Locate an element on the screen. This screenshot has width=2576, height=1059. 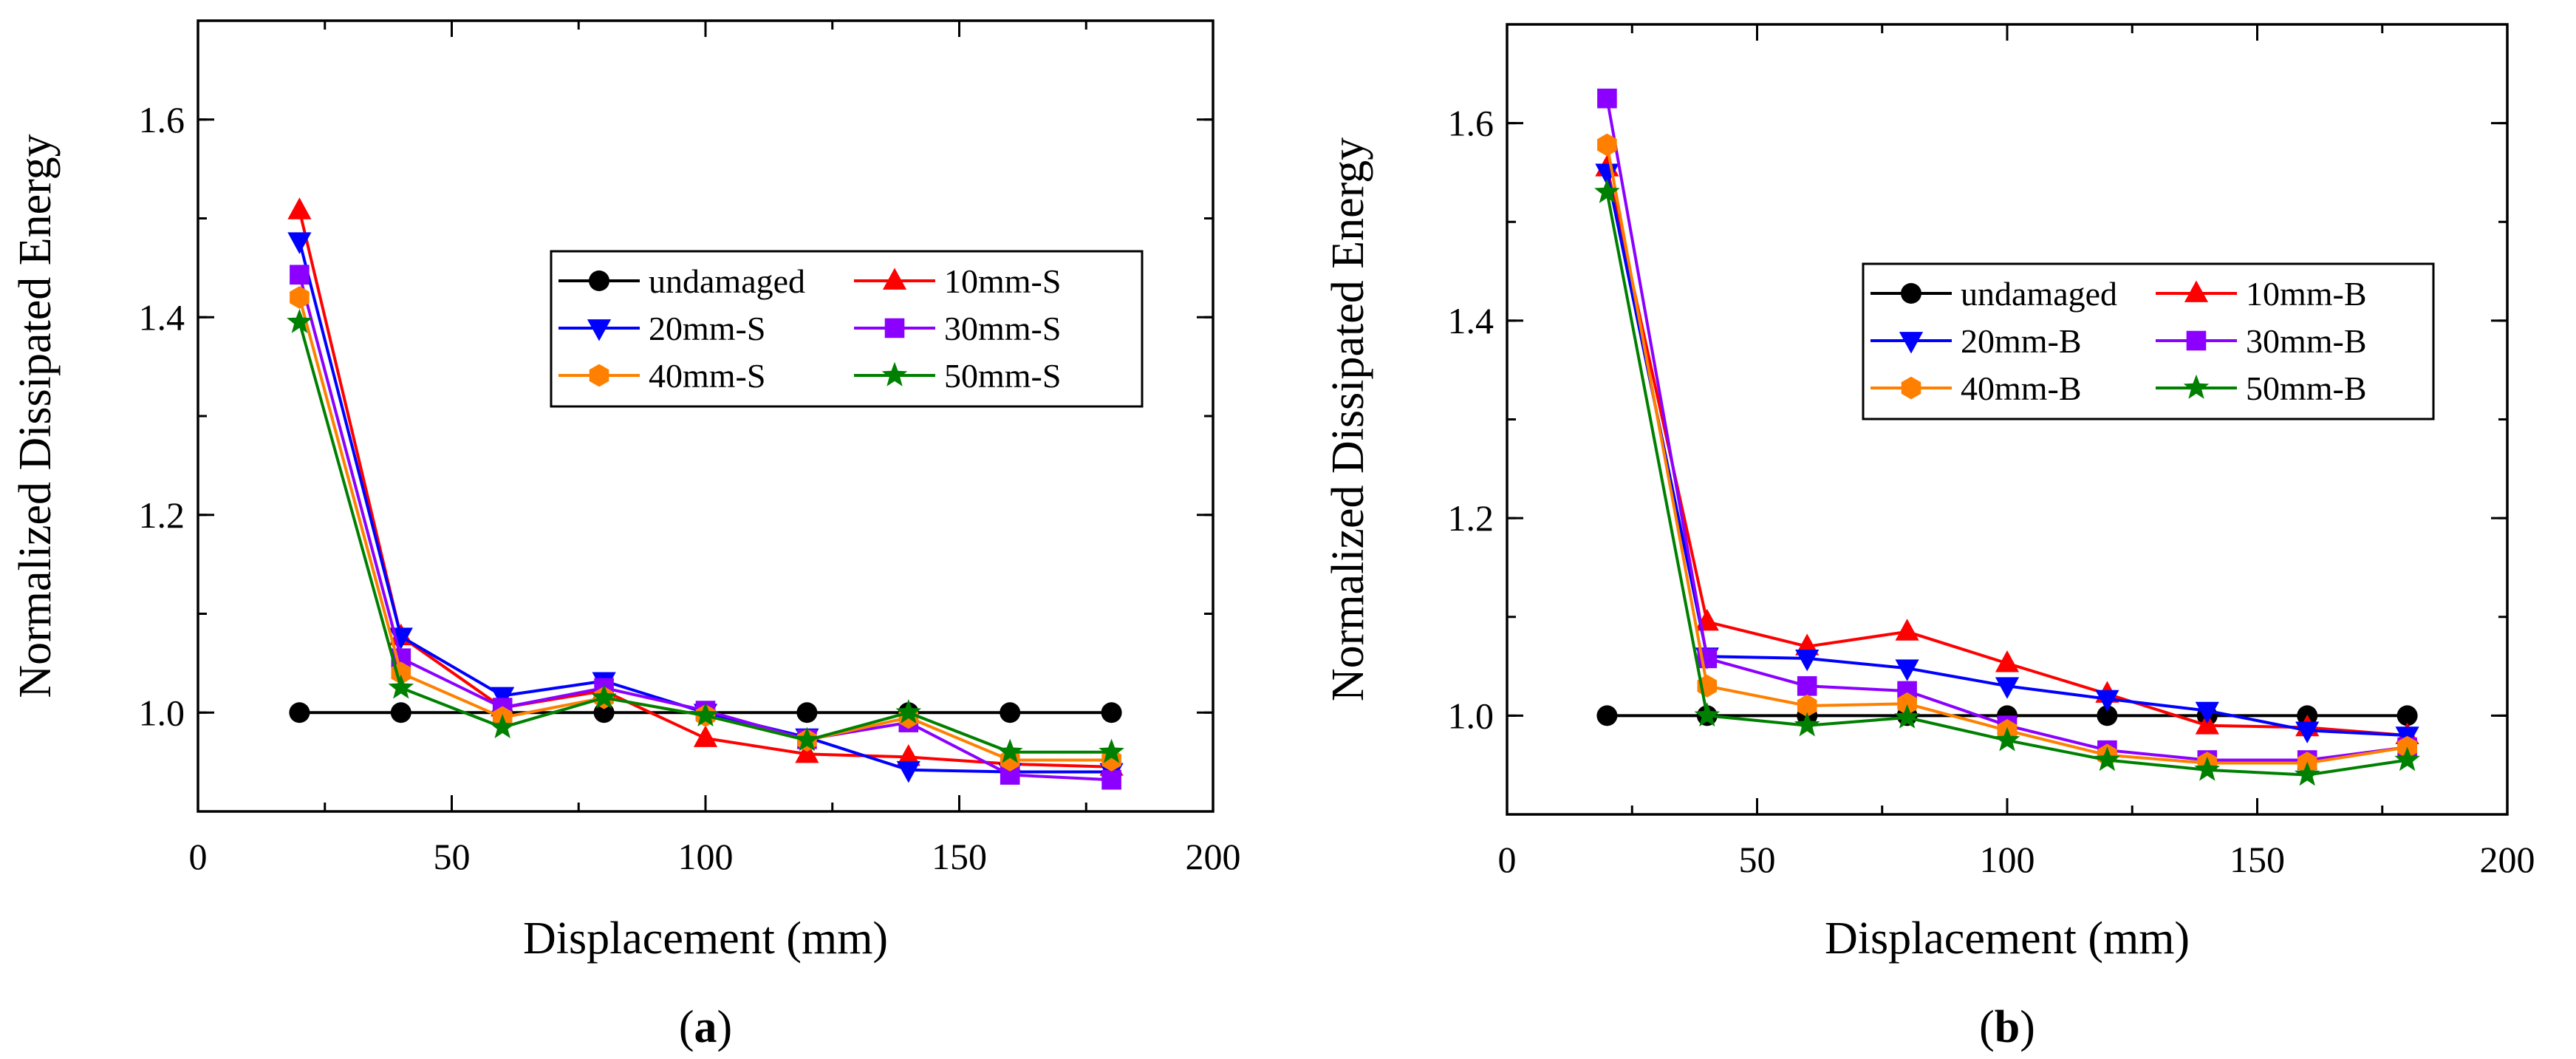
legend-item-20mm-B: 20mm-B is located at coordinates (1976, 341).